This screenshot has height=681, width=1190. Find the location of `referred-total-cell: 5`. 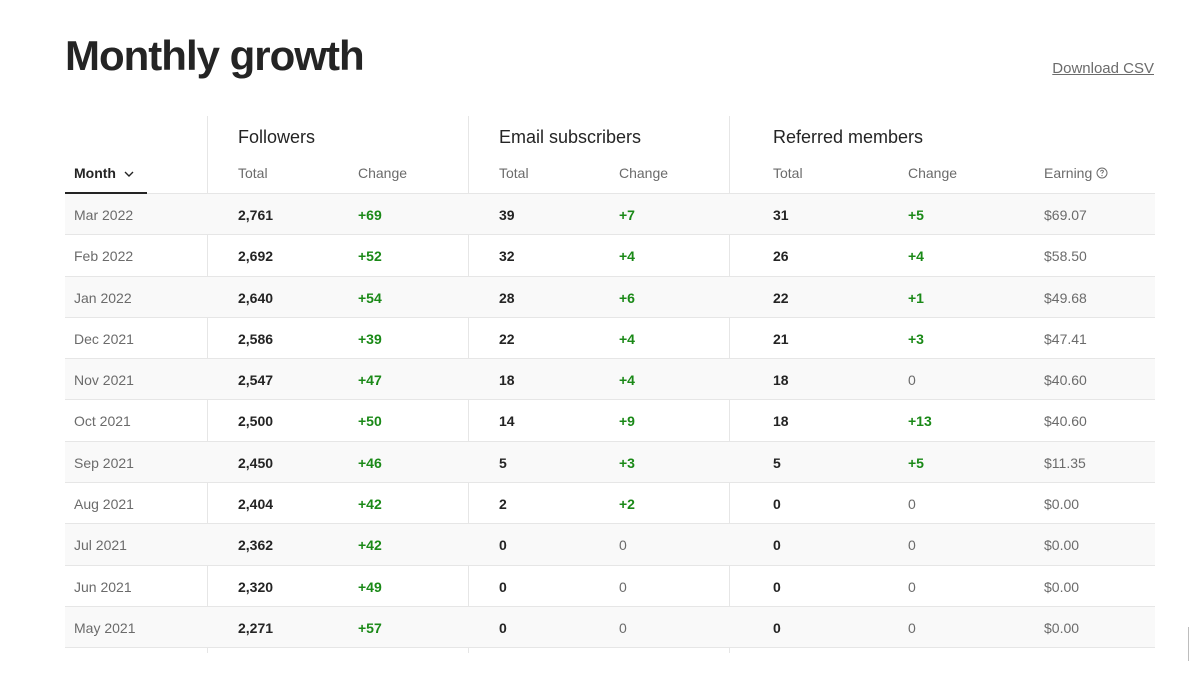

referred-total-cell: 5 is located at coordinates (777, 462).